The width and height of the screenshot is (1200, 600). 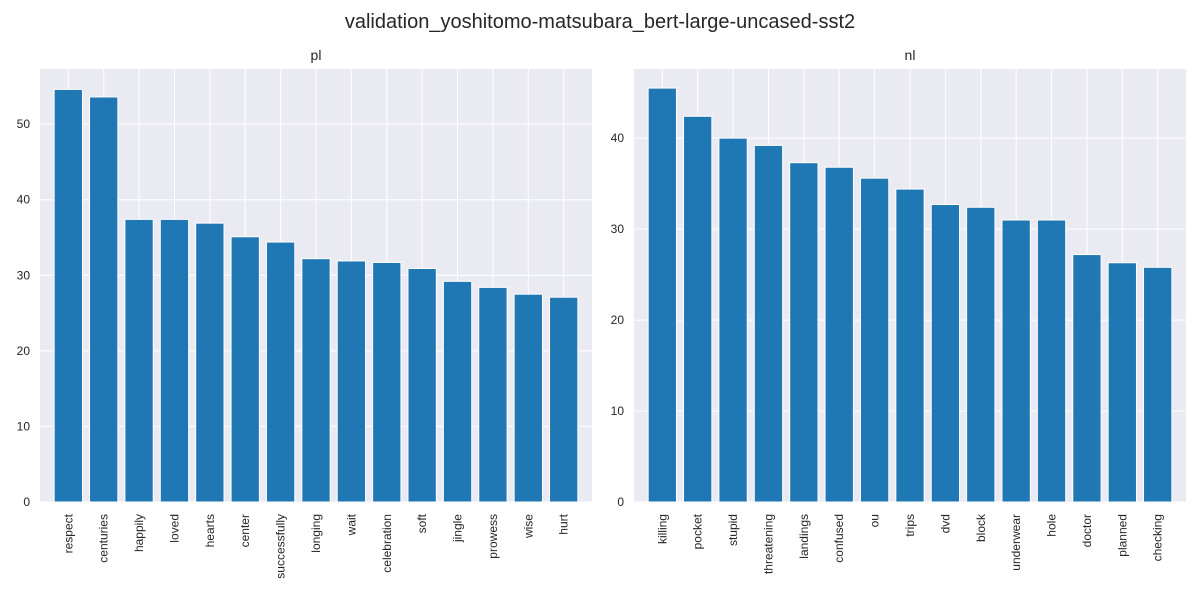 What do you see at coordinates (804, 536) in the screenshot?
I see `x-tick-label: landings` at bounding box center [804, 536].